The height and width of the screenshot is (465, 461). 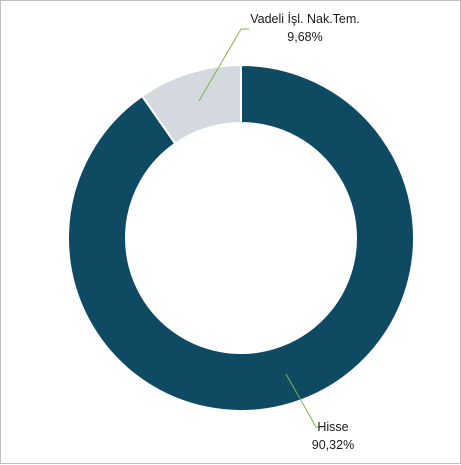 I want to click on category-label-0: Hisse, so click(x=332, y=427).